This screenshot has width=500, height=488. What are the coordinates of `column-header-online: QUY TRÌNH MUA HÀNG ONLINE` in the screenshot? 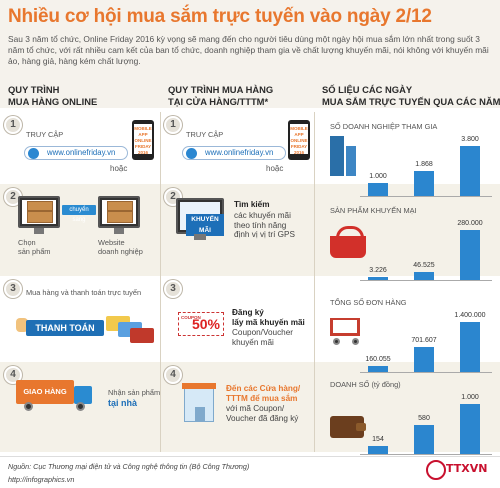 It's located at (53, 95).